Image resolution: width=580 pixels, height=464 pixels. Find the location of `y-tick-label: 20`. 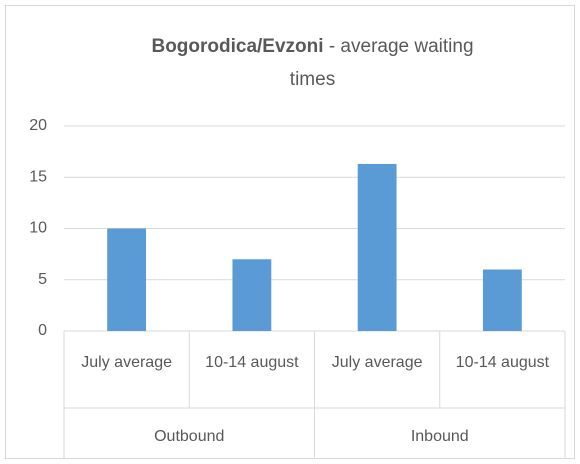

y-tick-label: 20 is located at coordinates (38, 125).